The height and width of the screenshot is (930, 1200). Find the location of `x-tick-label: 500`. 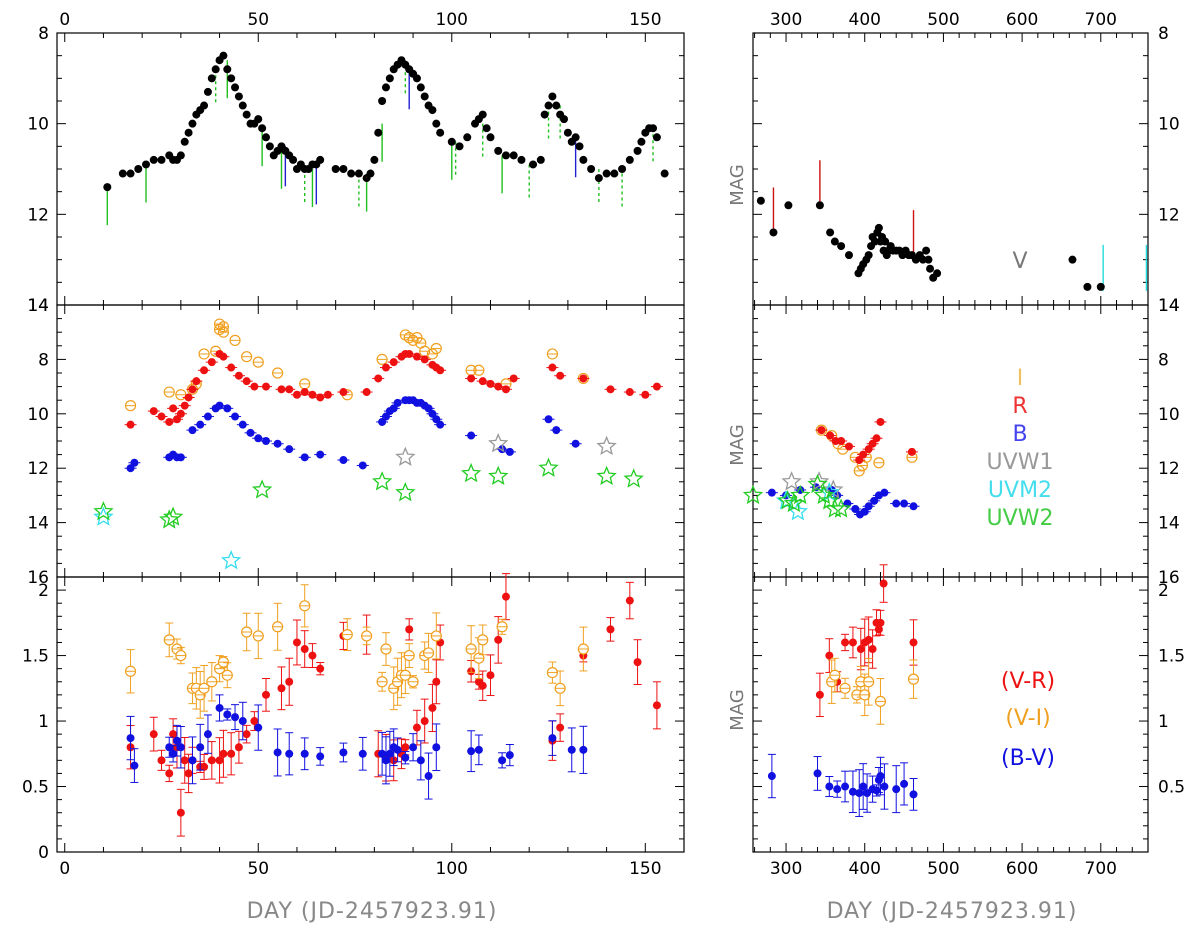

x-tick-label: 500 is located at coordinates (943, 869).